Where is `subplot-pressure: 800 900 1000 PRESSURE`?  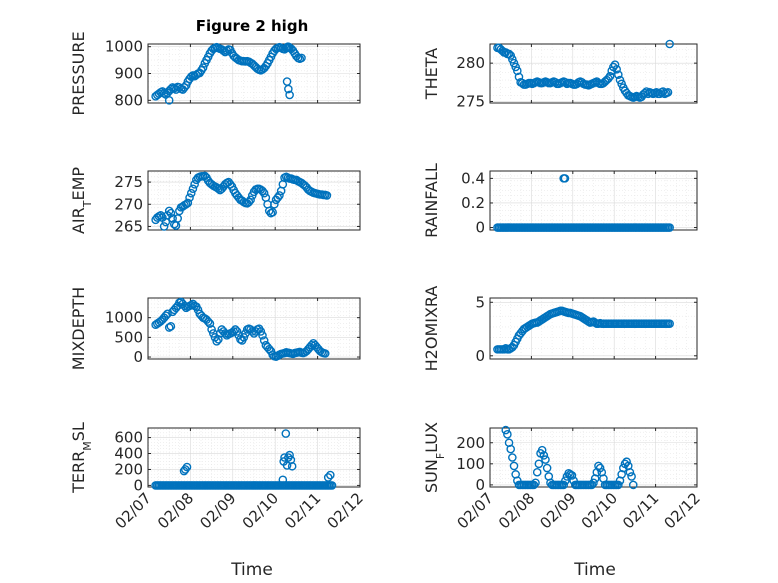
subplot-pressure: 800 900 1000 PRESSURE is located at coordinates (215, 73).